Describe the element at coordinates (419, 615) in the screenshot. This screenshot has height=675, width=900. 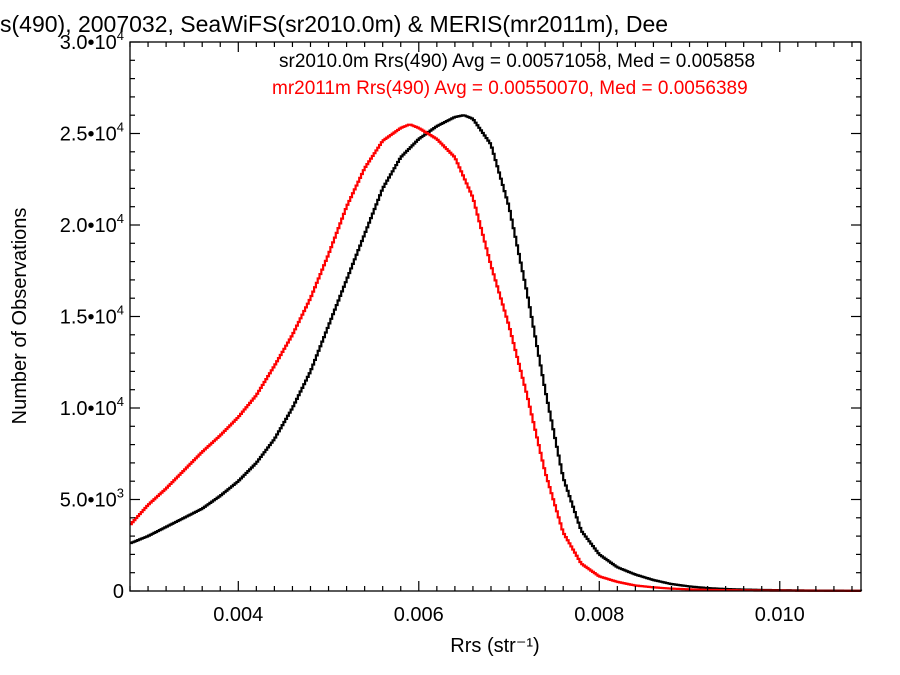
I see `x-tick-label: 0.006` at that location.